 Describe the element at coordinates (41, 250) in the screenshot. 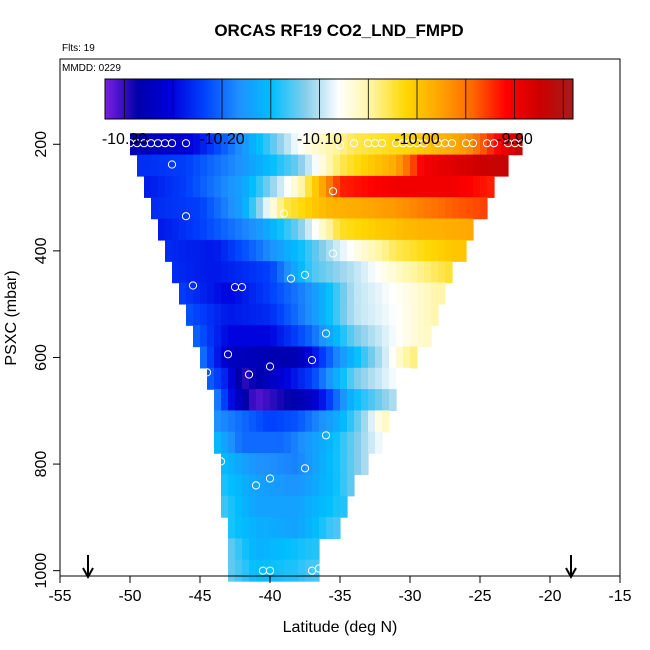

I see `y-tick-label: 400` at that location.